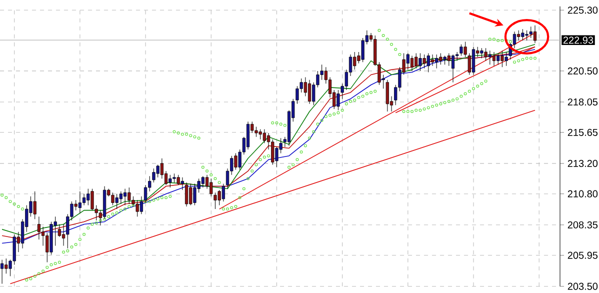 Image resolution: width=599 pixels, height=293 pixels. What do you see at coordinates (583, 10) in the screenshot?
I see `y-tick-label: 225.30` at bounding box center [583, 10].